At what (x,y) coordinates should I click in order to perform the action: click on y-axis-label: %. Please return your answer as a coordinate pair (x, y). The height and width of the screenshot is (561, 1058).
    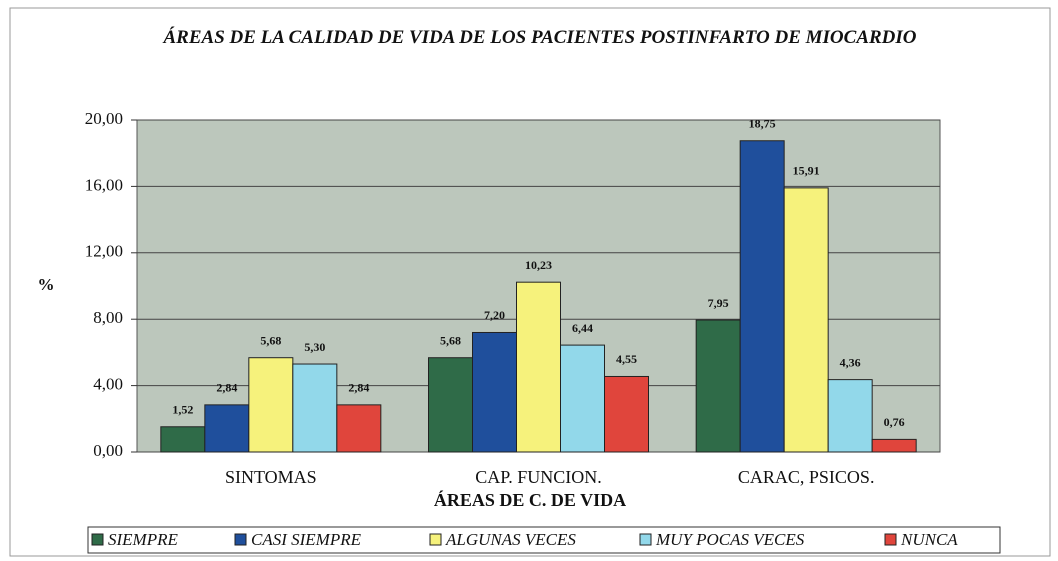
    Looking at the image, I should click on (46, 284).